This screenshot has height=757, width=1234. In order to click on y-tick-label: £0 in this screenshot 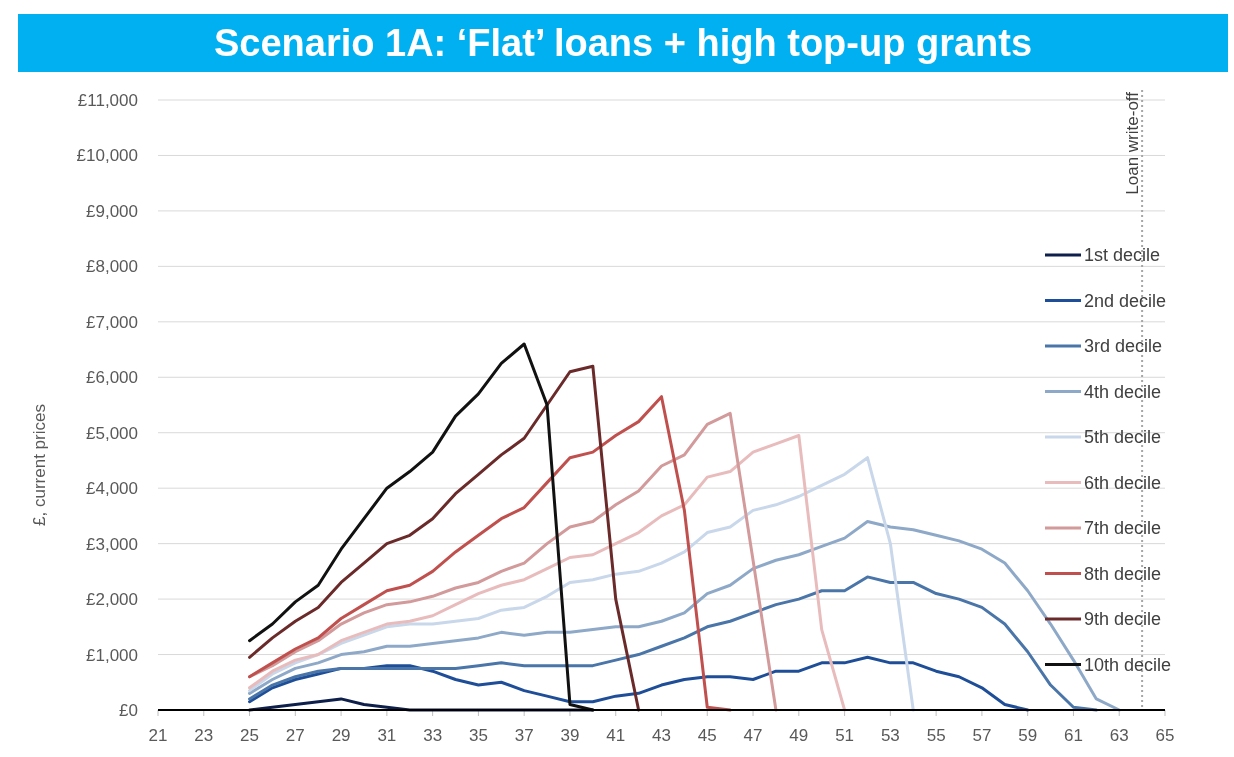, I will do `click(128, 710)`.